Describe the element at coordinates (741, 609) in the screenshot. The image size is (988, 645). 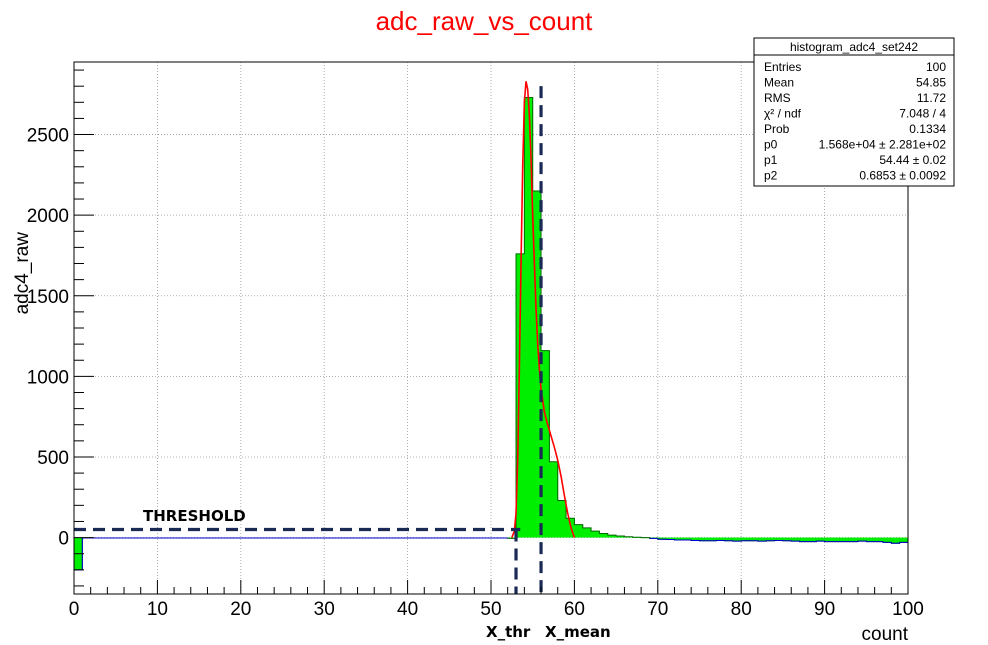
I see `x-tick-label: 80` at that location.